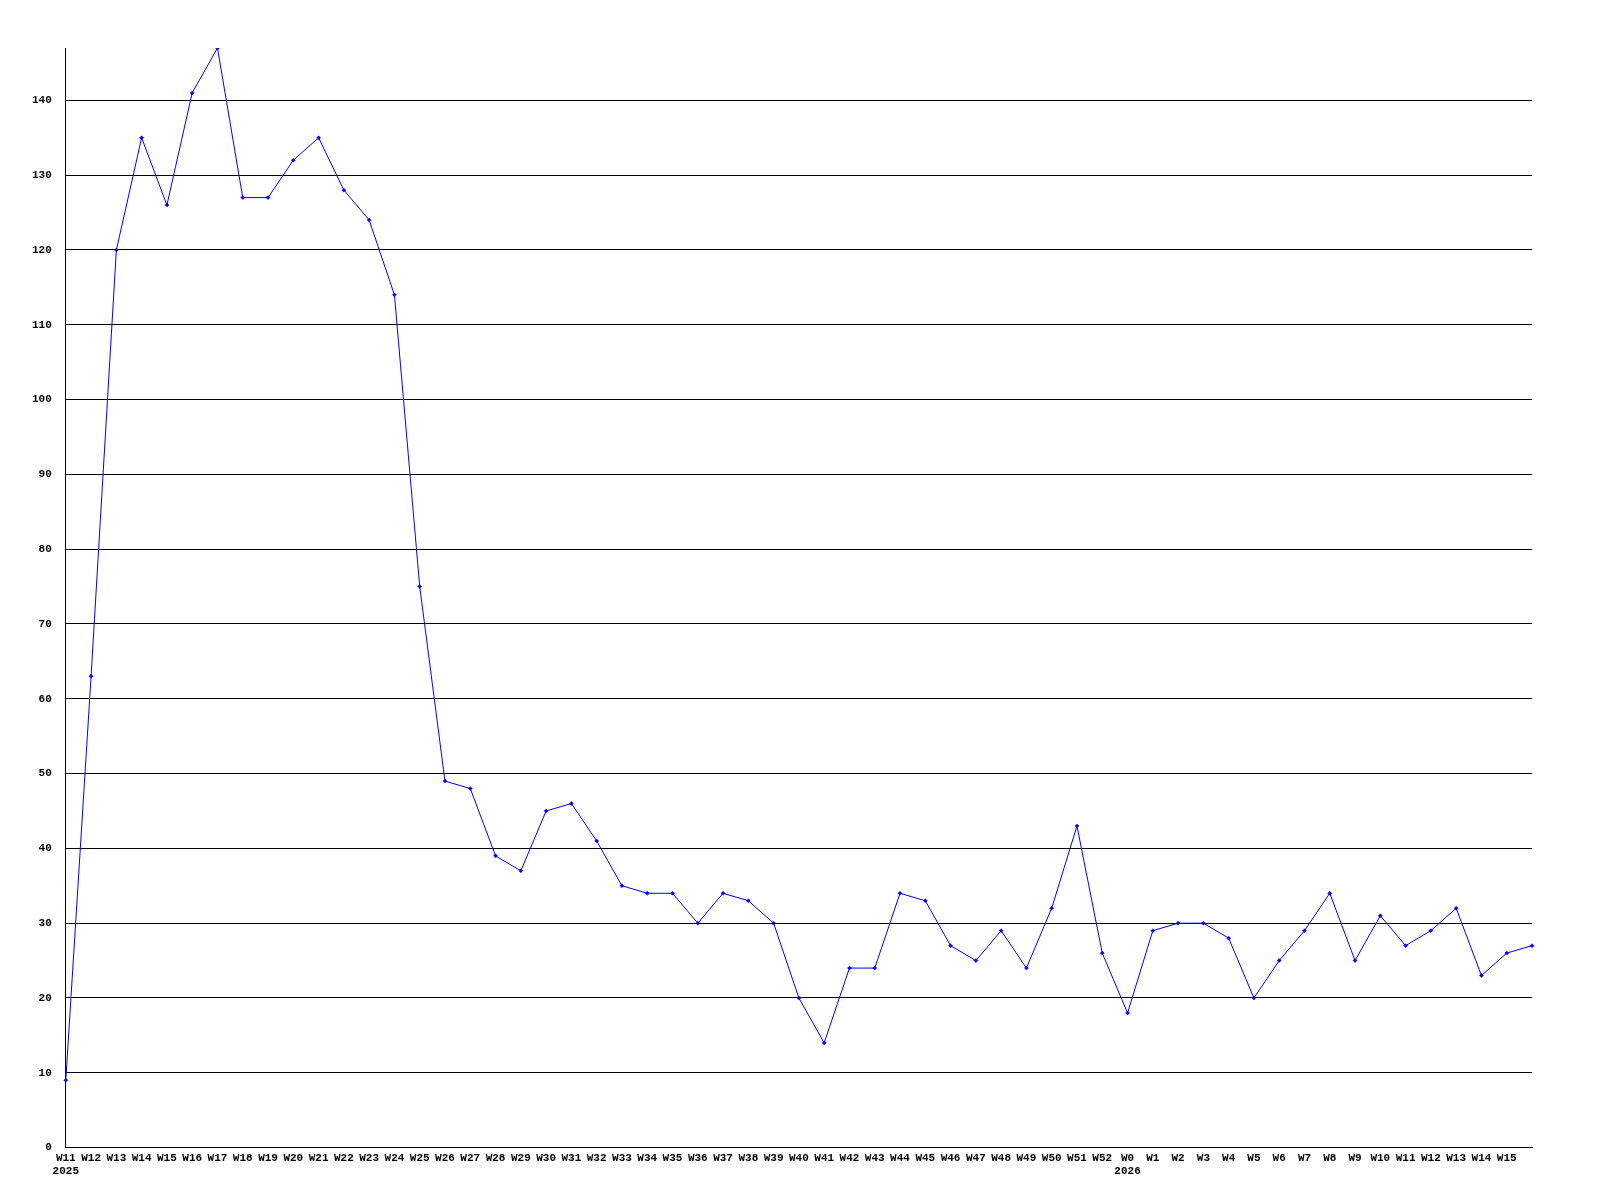 The width and height of the screenshot is (1600, 1200). I want to click on x-tick-label: W48, so click(1001, 1157).